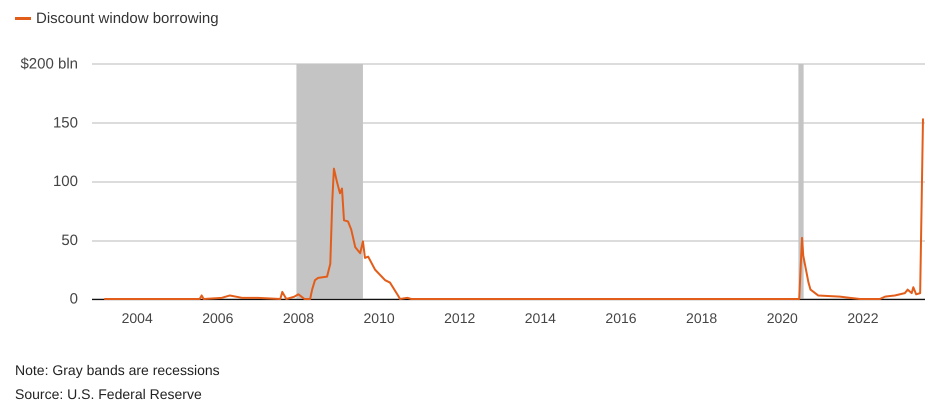  I want to click on x-tick-label: 2022, so click(863, 318).